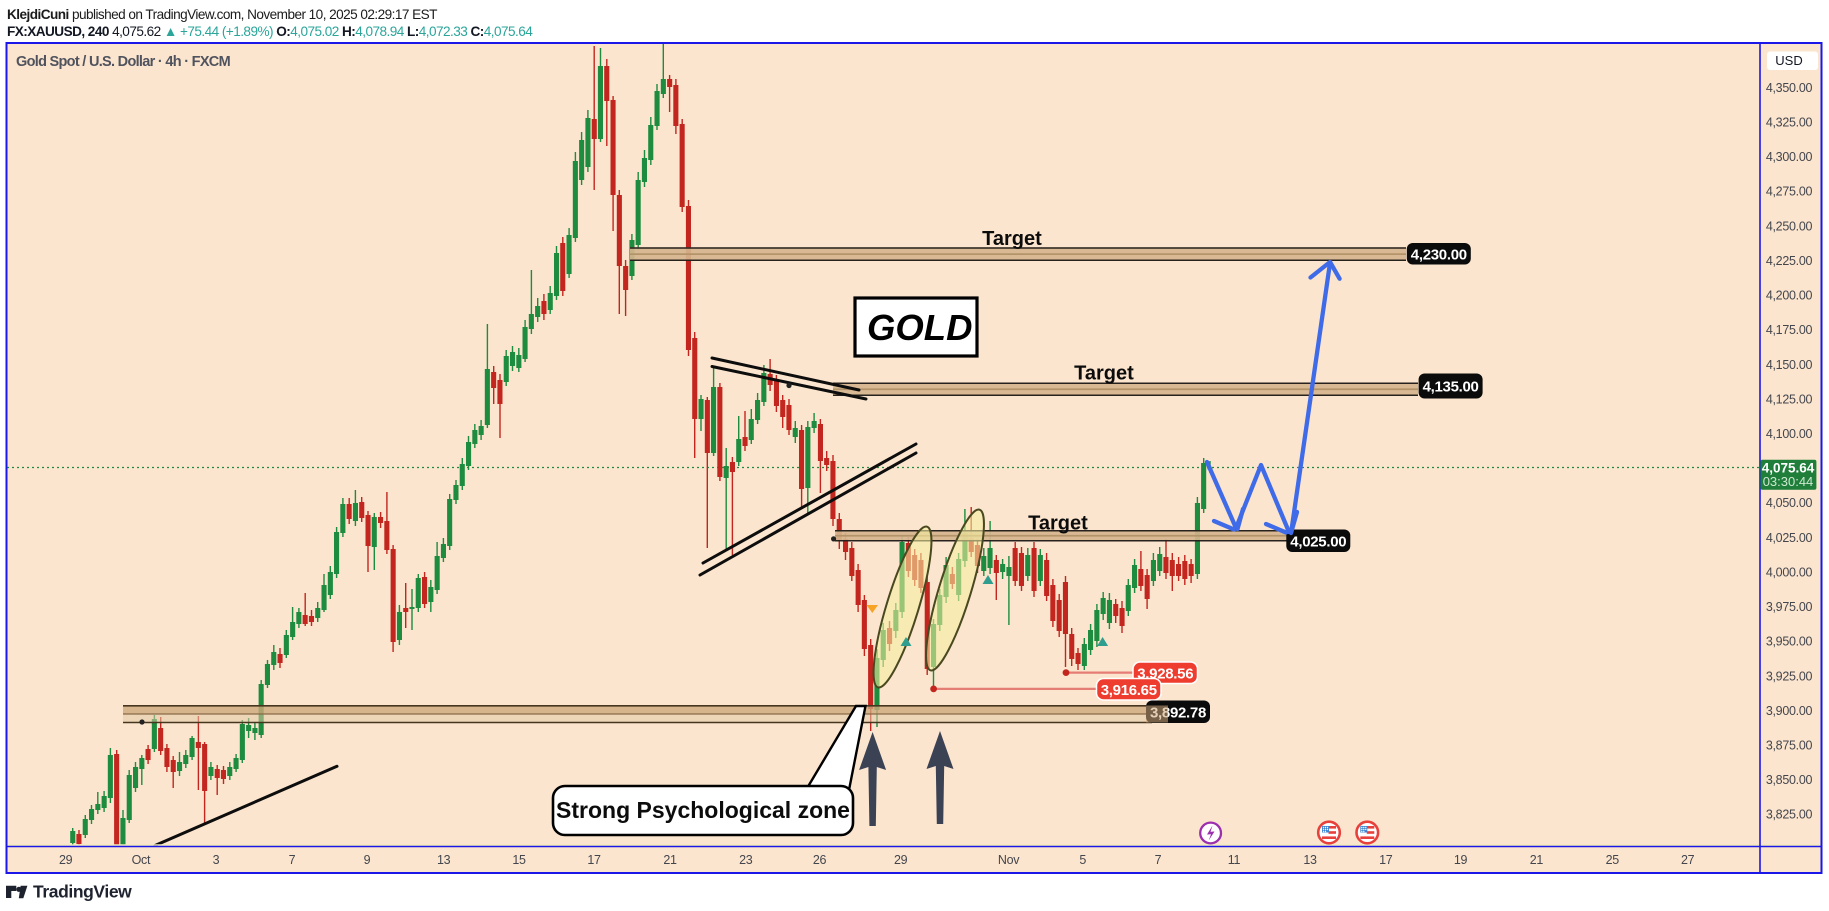 The height and width of the screenshot is (911, 1829). I want to click on svg-text: 19, so click(1461, 860).